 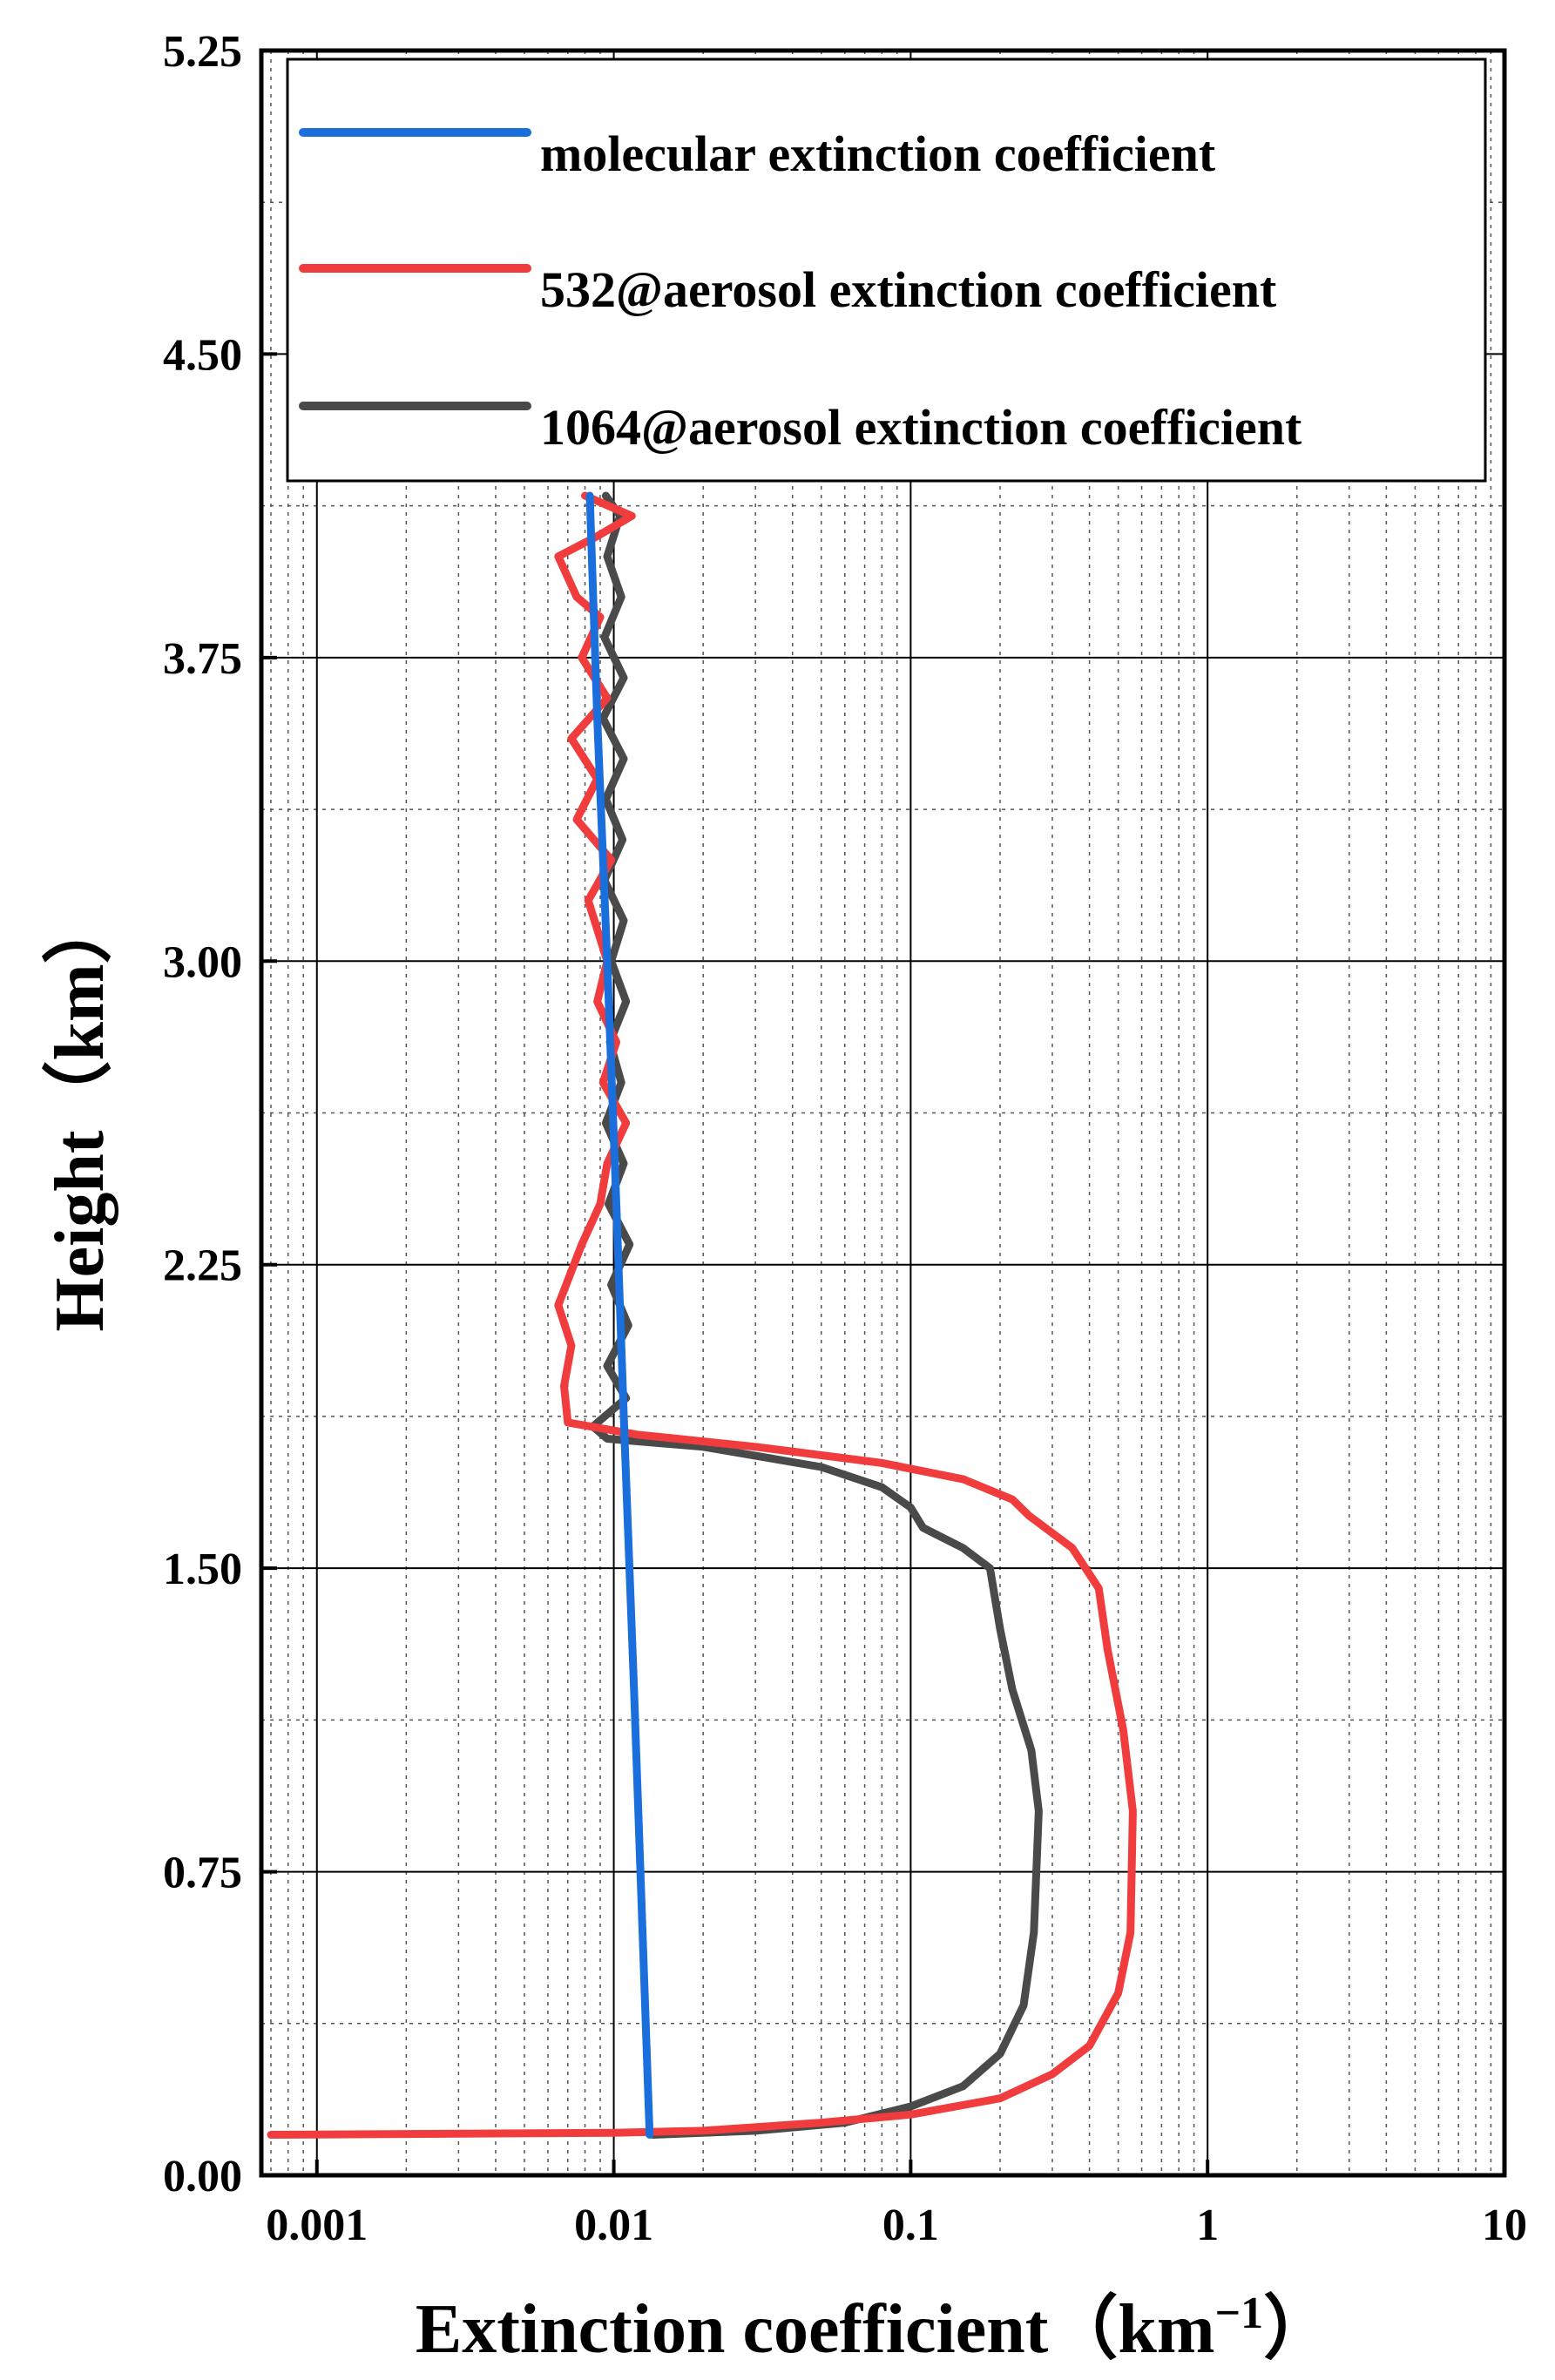 What do you see at coordinates (1298, 2329) in the screenshot?
I see `x-axis-title-close: ）` at bounding box center [1298, 2329].